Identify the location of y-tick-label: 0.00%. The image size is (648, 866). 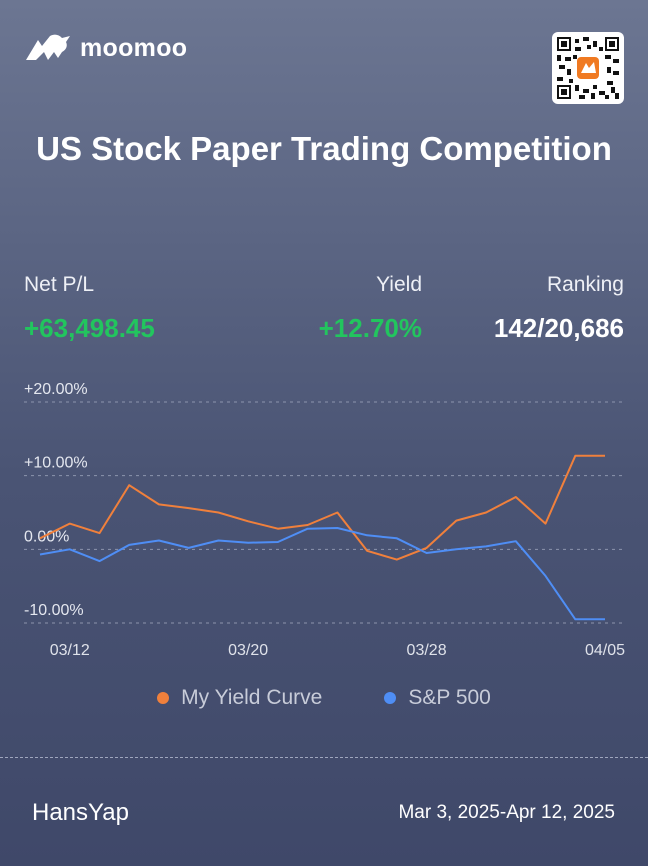
(46, 536).